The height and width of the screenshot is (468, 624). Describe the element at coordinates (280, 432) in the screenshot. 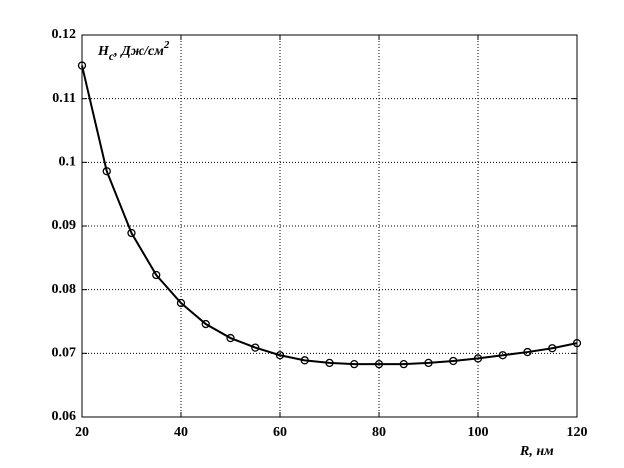

I see `x-tick-label: 60` at that location.